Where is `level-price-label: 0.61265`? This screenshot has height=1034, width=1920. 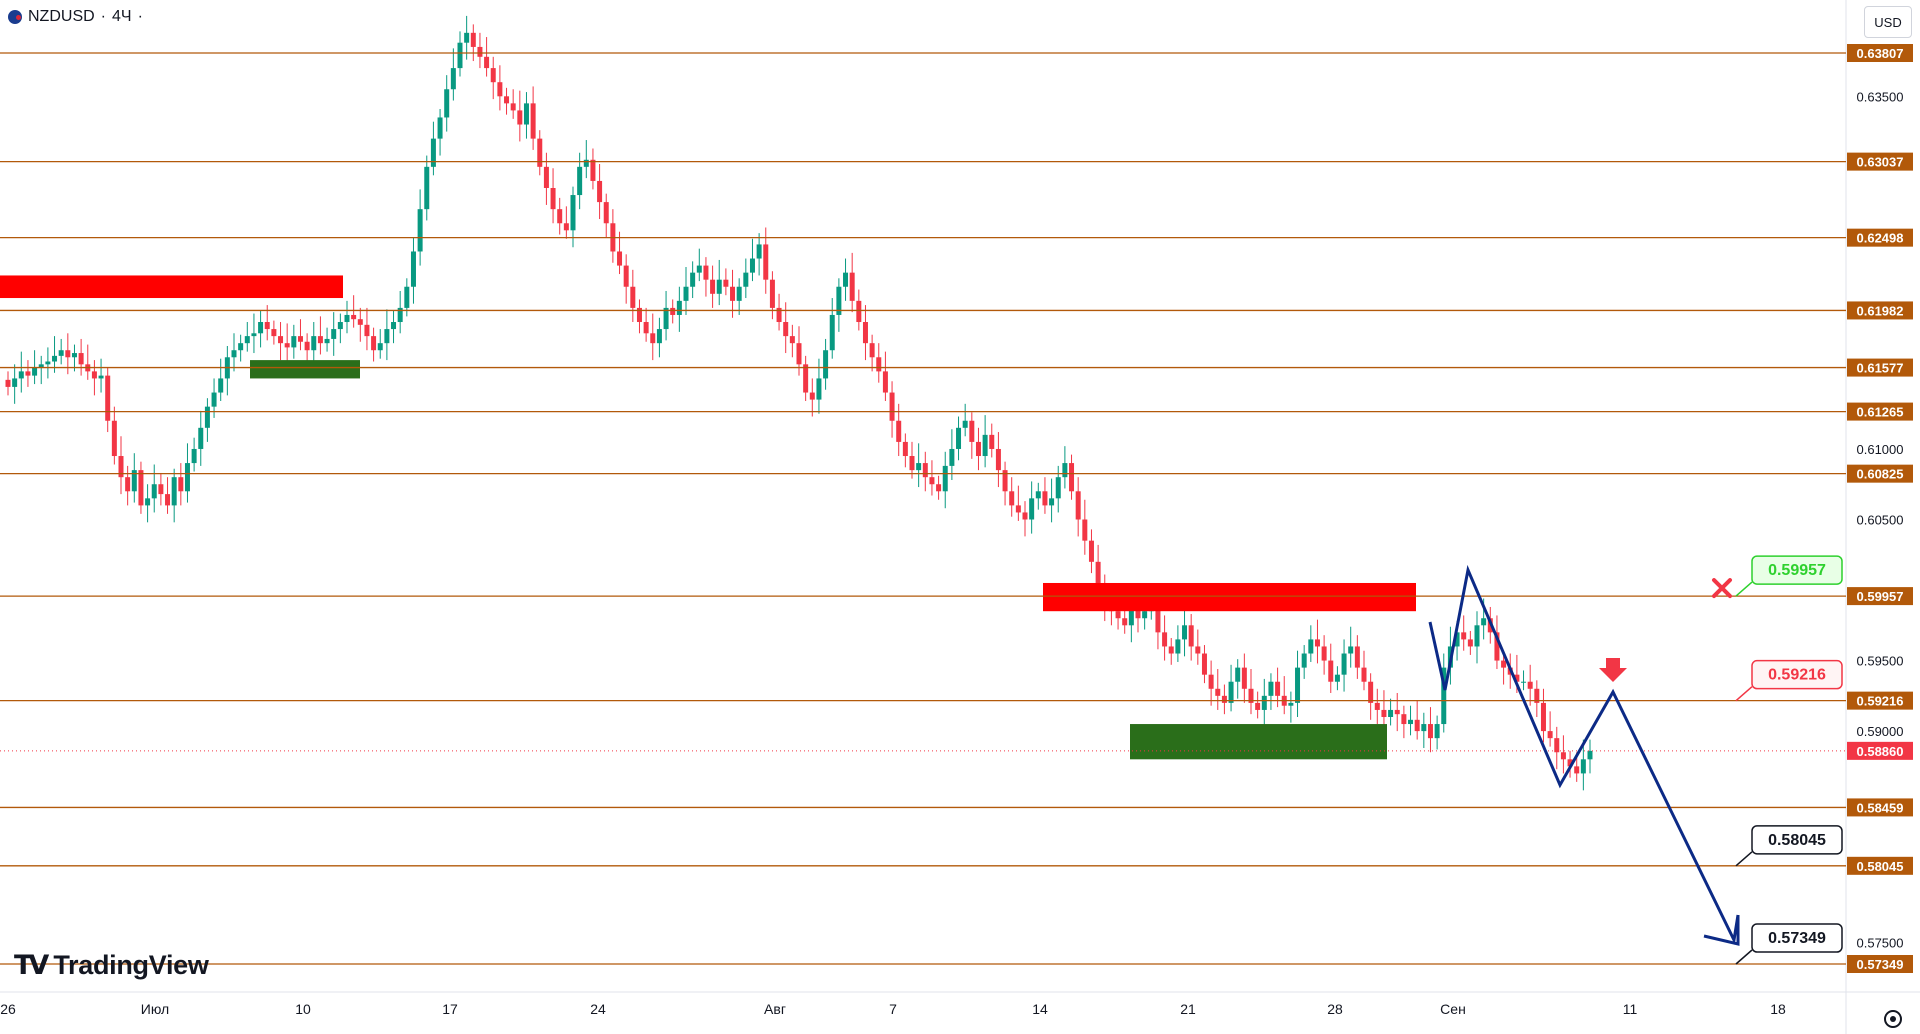
level-price-label: 0.61265 is located at coordinates (1880, 412).